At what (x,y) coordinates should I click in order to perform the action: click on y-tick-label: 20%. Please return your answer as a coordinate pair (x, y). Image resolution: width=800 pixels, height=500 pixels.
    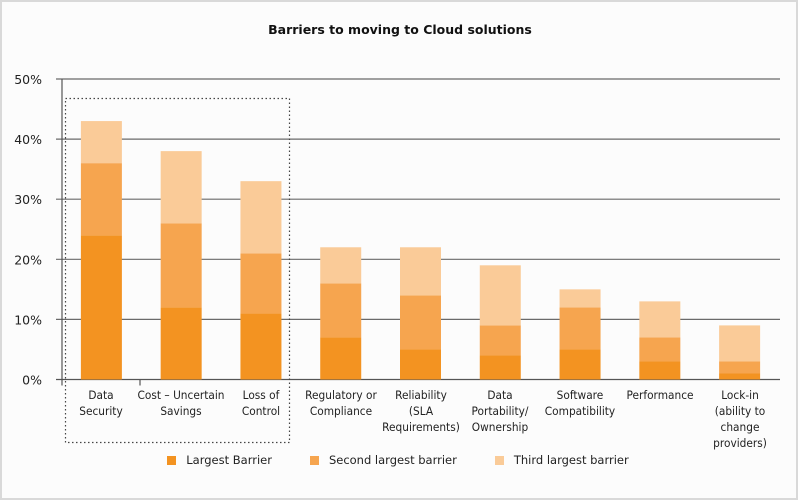
    Looking at the image, I should click on (28, 259).